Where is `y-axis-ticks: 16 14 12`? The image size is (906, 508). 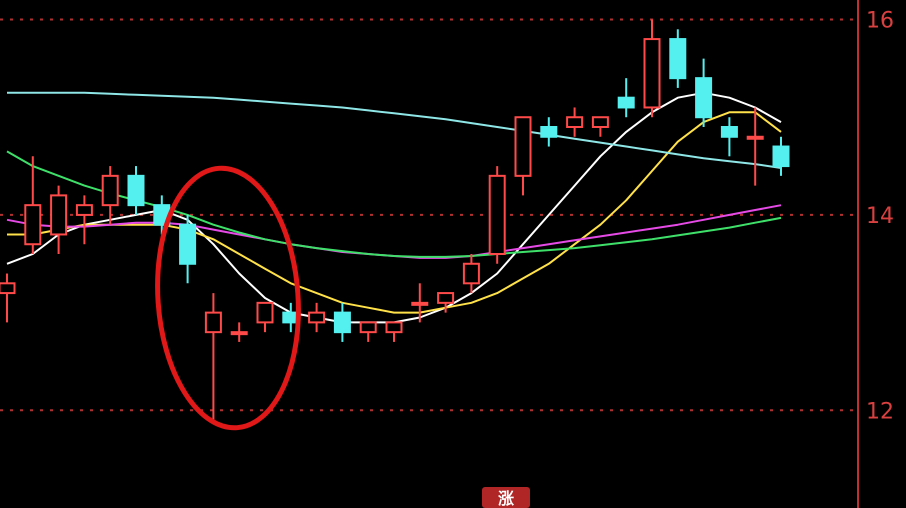 y-axis-ticks: 16 14 12 is located at coordinates (880, 217).